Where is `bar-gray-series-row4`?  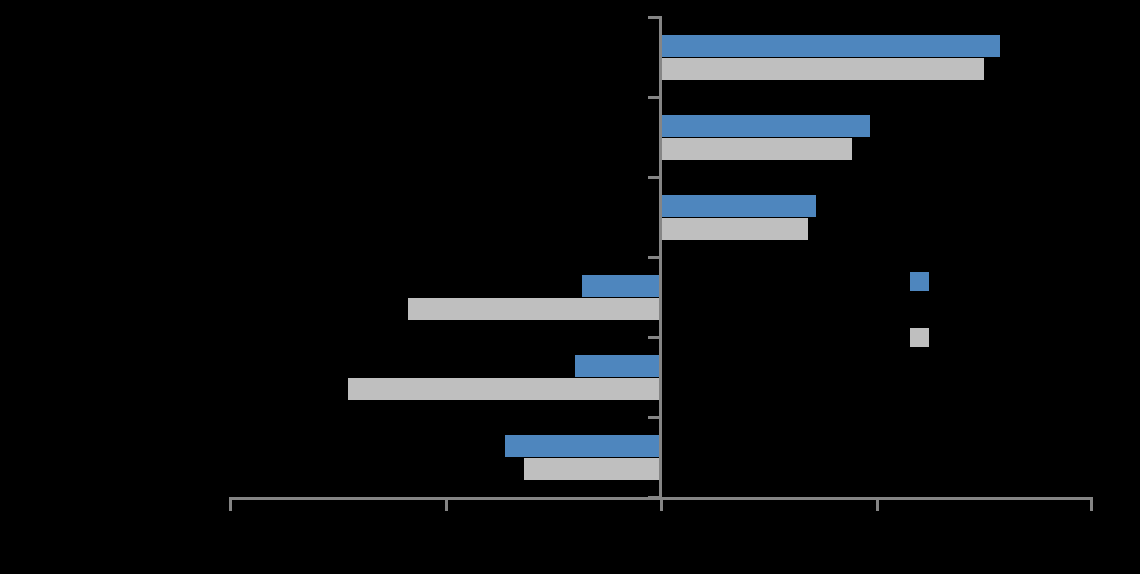 bar-gray-series-row4 is located at coordinates (534, 309).